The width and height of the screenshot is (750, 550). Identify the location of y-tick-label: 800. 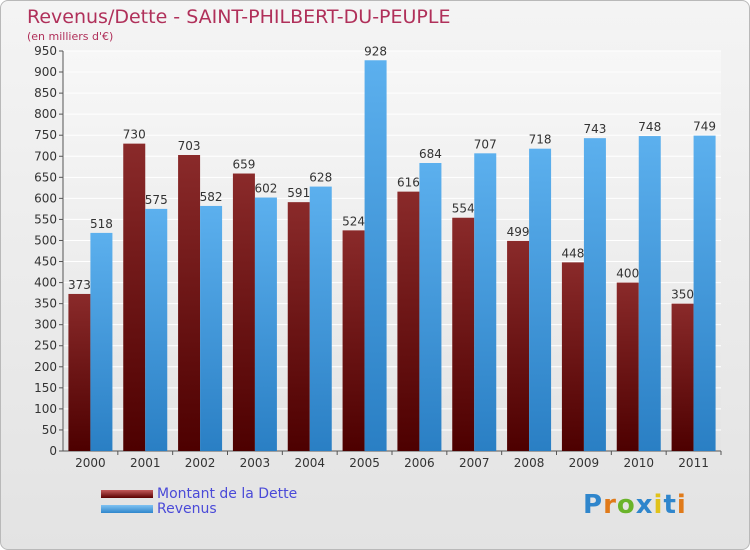
(45, 114).